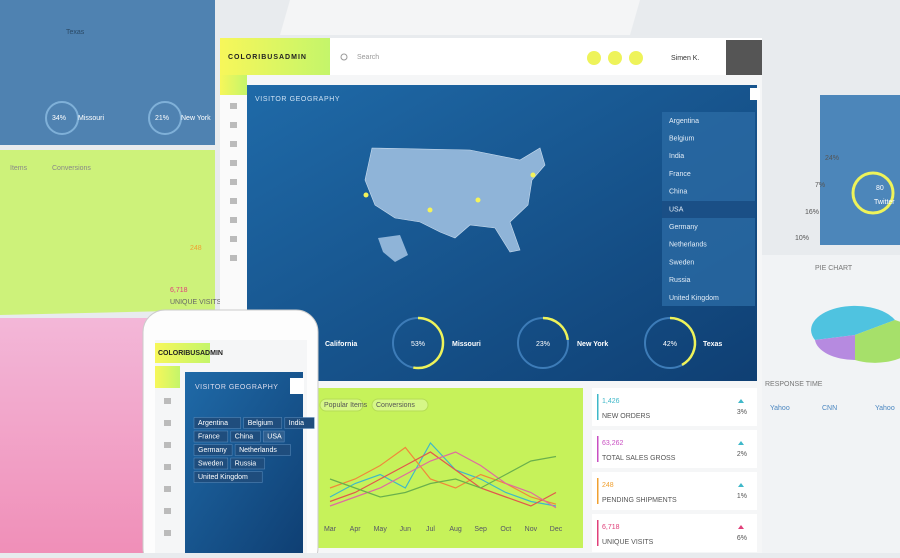  What do you see at coordinates (688, 245) in the screenshot?
I see `country-item: Netherlands` at bounding box center [688, 245].